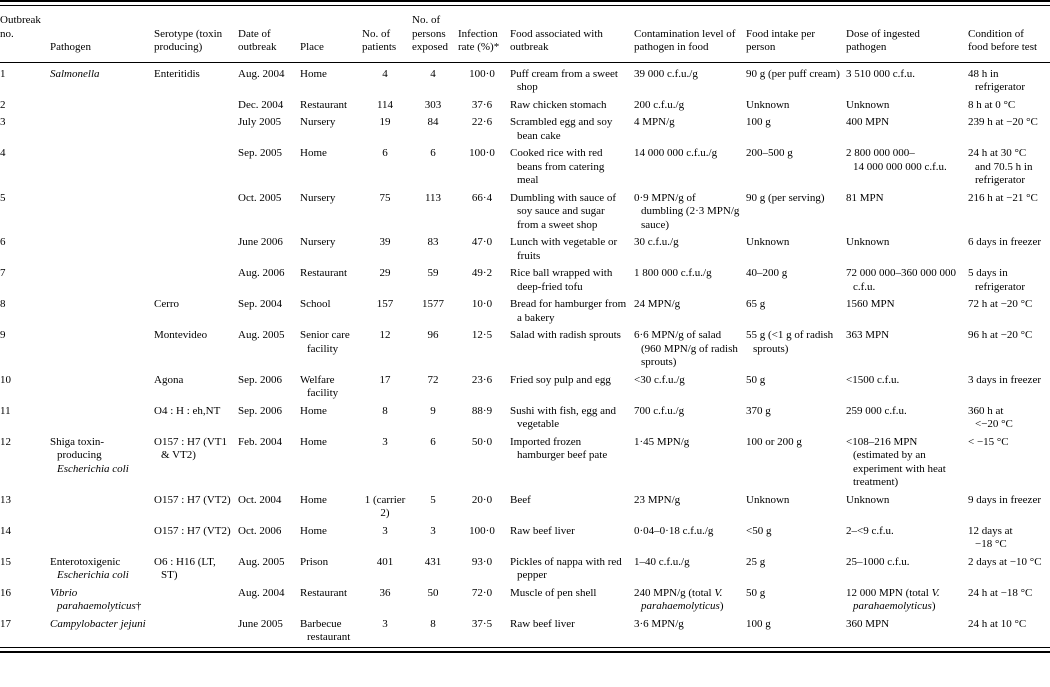 This screenshot has height=687, width=1050. Describe the element at coordinates (790, 342) in the screenshot. I see `cell-intake: 55 g (<1 g of radish sprouts)` at that location.